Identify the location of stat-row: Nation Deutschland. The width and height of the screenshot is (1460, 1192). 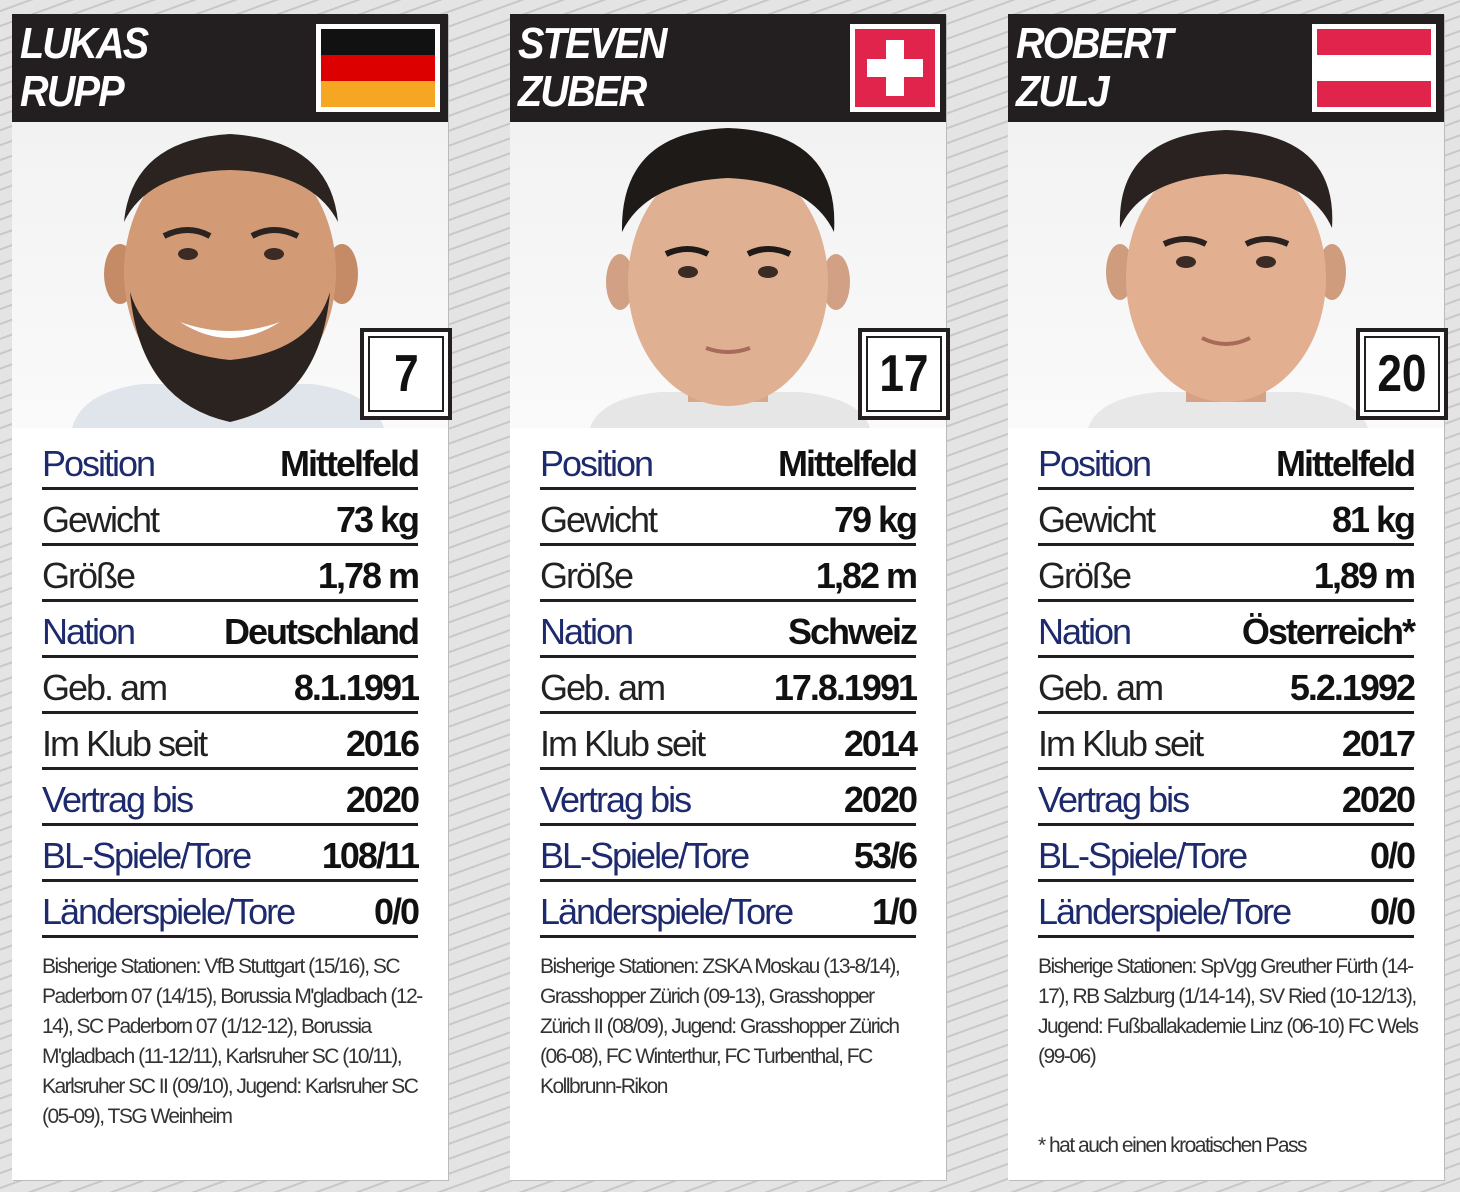
(231, 630).